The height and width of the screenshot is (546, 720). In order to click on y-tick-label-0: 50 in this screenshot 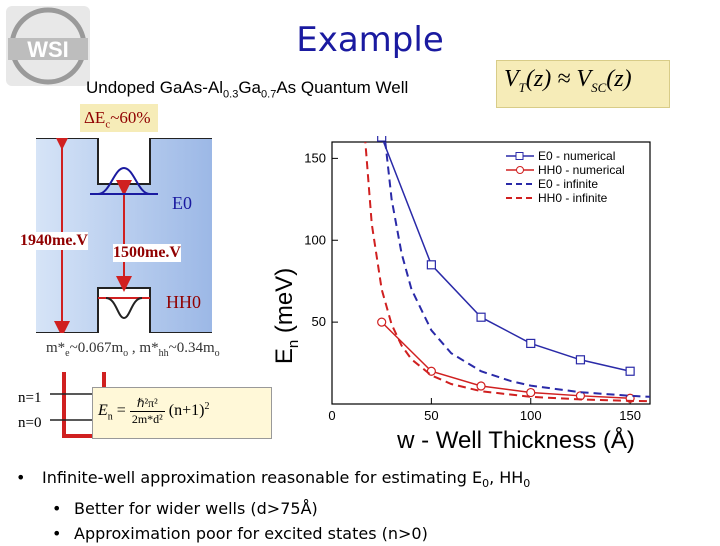, I will do `click(319, 321)`.